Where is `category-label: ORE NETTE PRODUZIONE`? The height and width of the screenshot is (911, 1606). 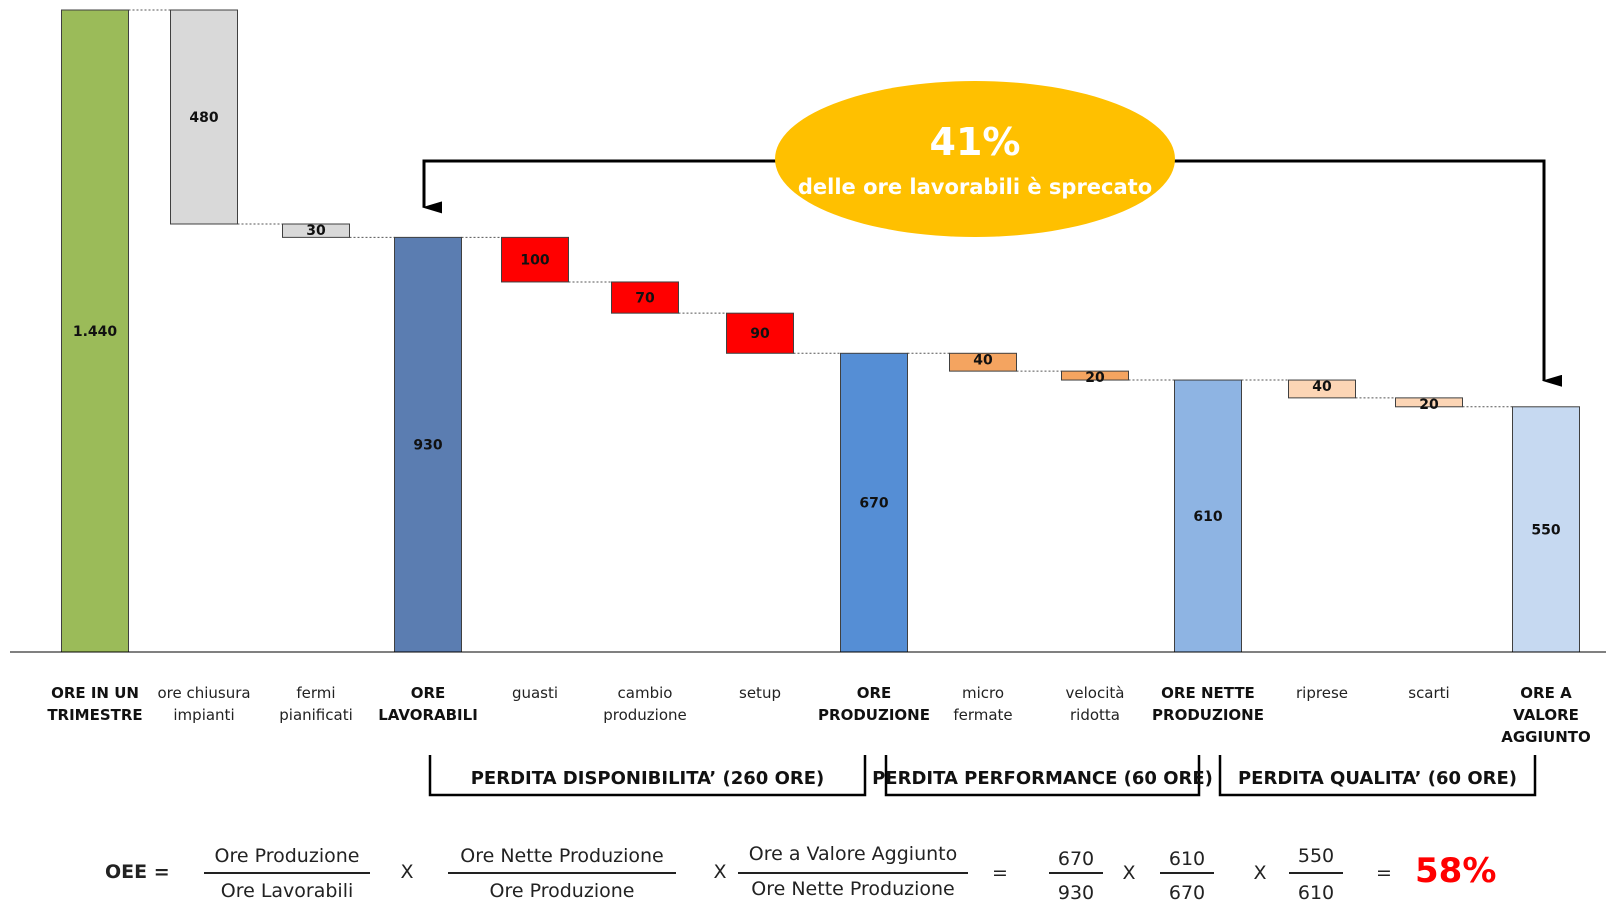 category-label: ORE NETTE PRODUZIONE is located at coordinates (1208, 704).